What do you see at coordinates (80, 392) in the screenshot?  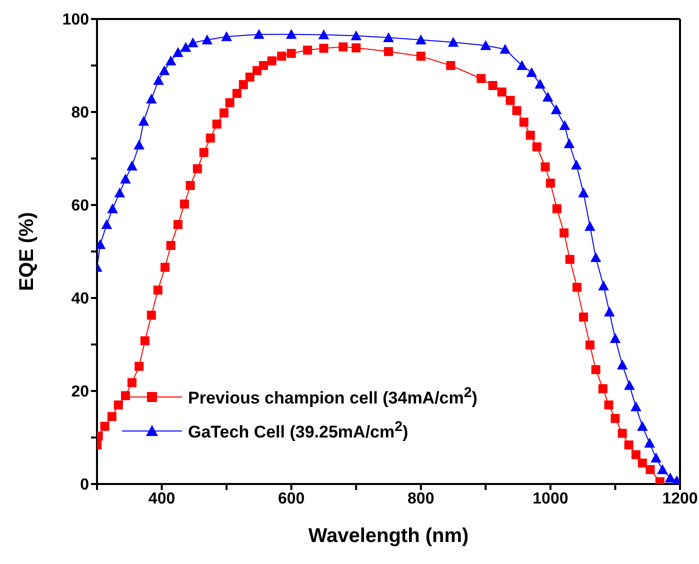 I see `y-tick-label: 20` at bounding box center [80, 392].